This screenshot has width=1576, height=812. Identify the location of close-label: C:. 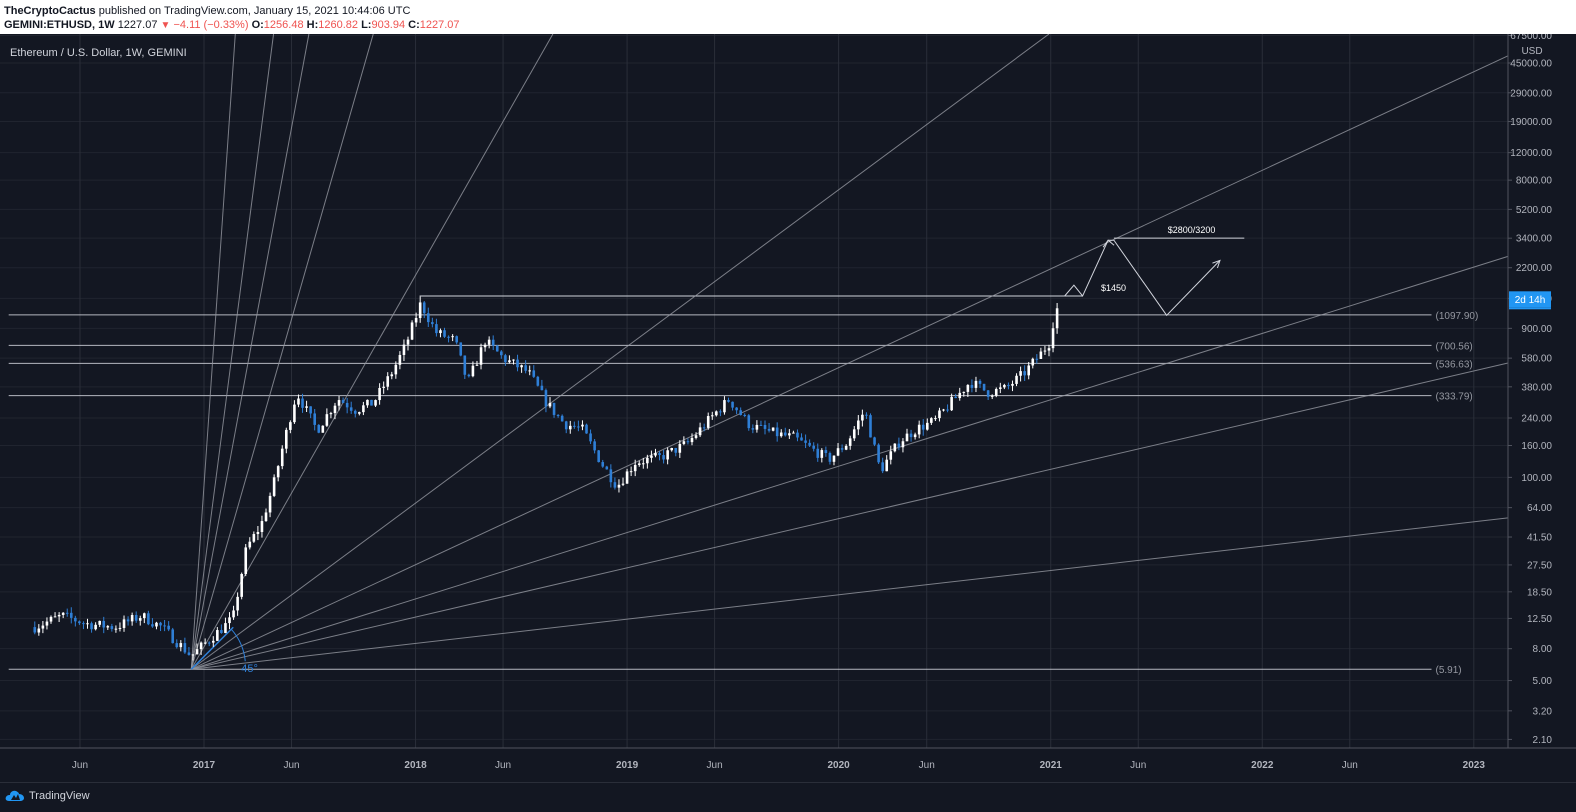
(414, 25).